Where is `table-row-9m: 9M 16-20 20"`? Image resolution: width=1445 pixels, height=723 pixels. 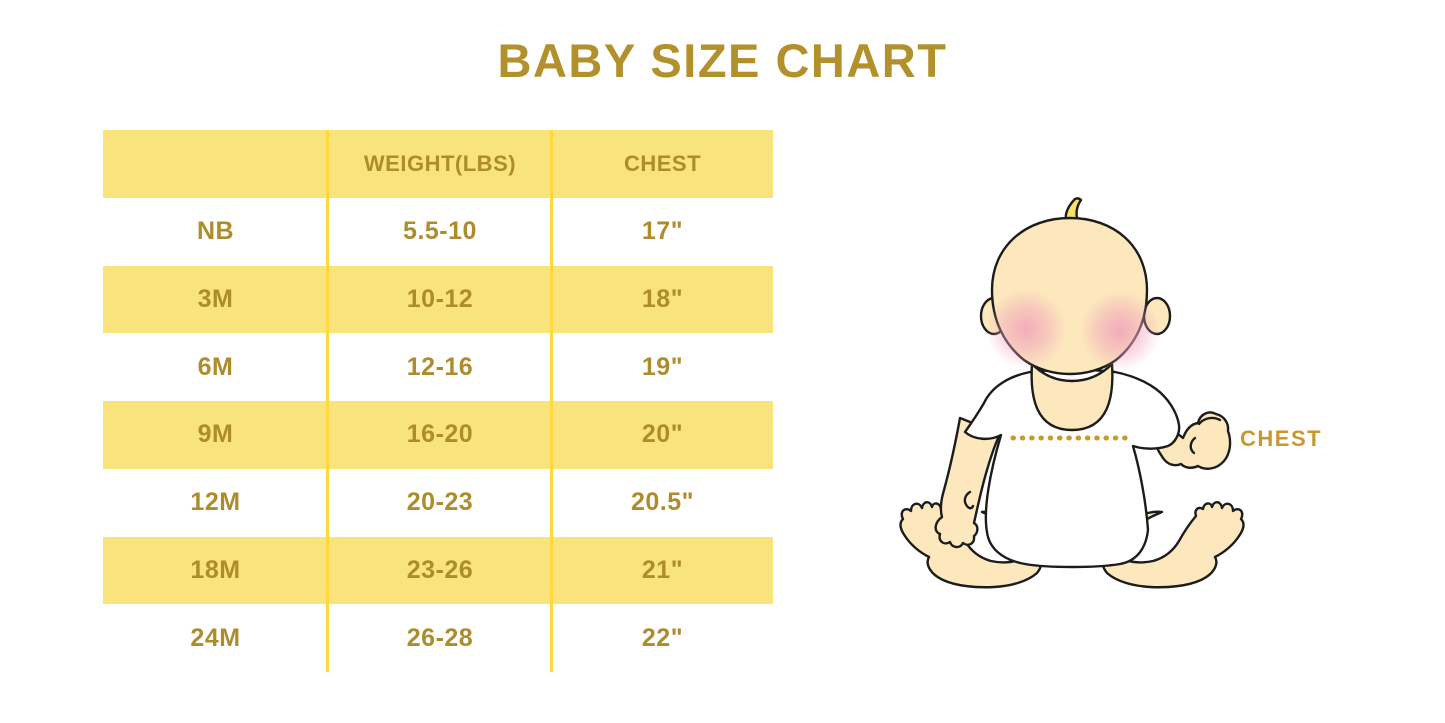 table-row-9m: 9M 16-20 20" is located at coordinates (438, 435).